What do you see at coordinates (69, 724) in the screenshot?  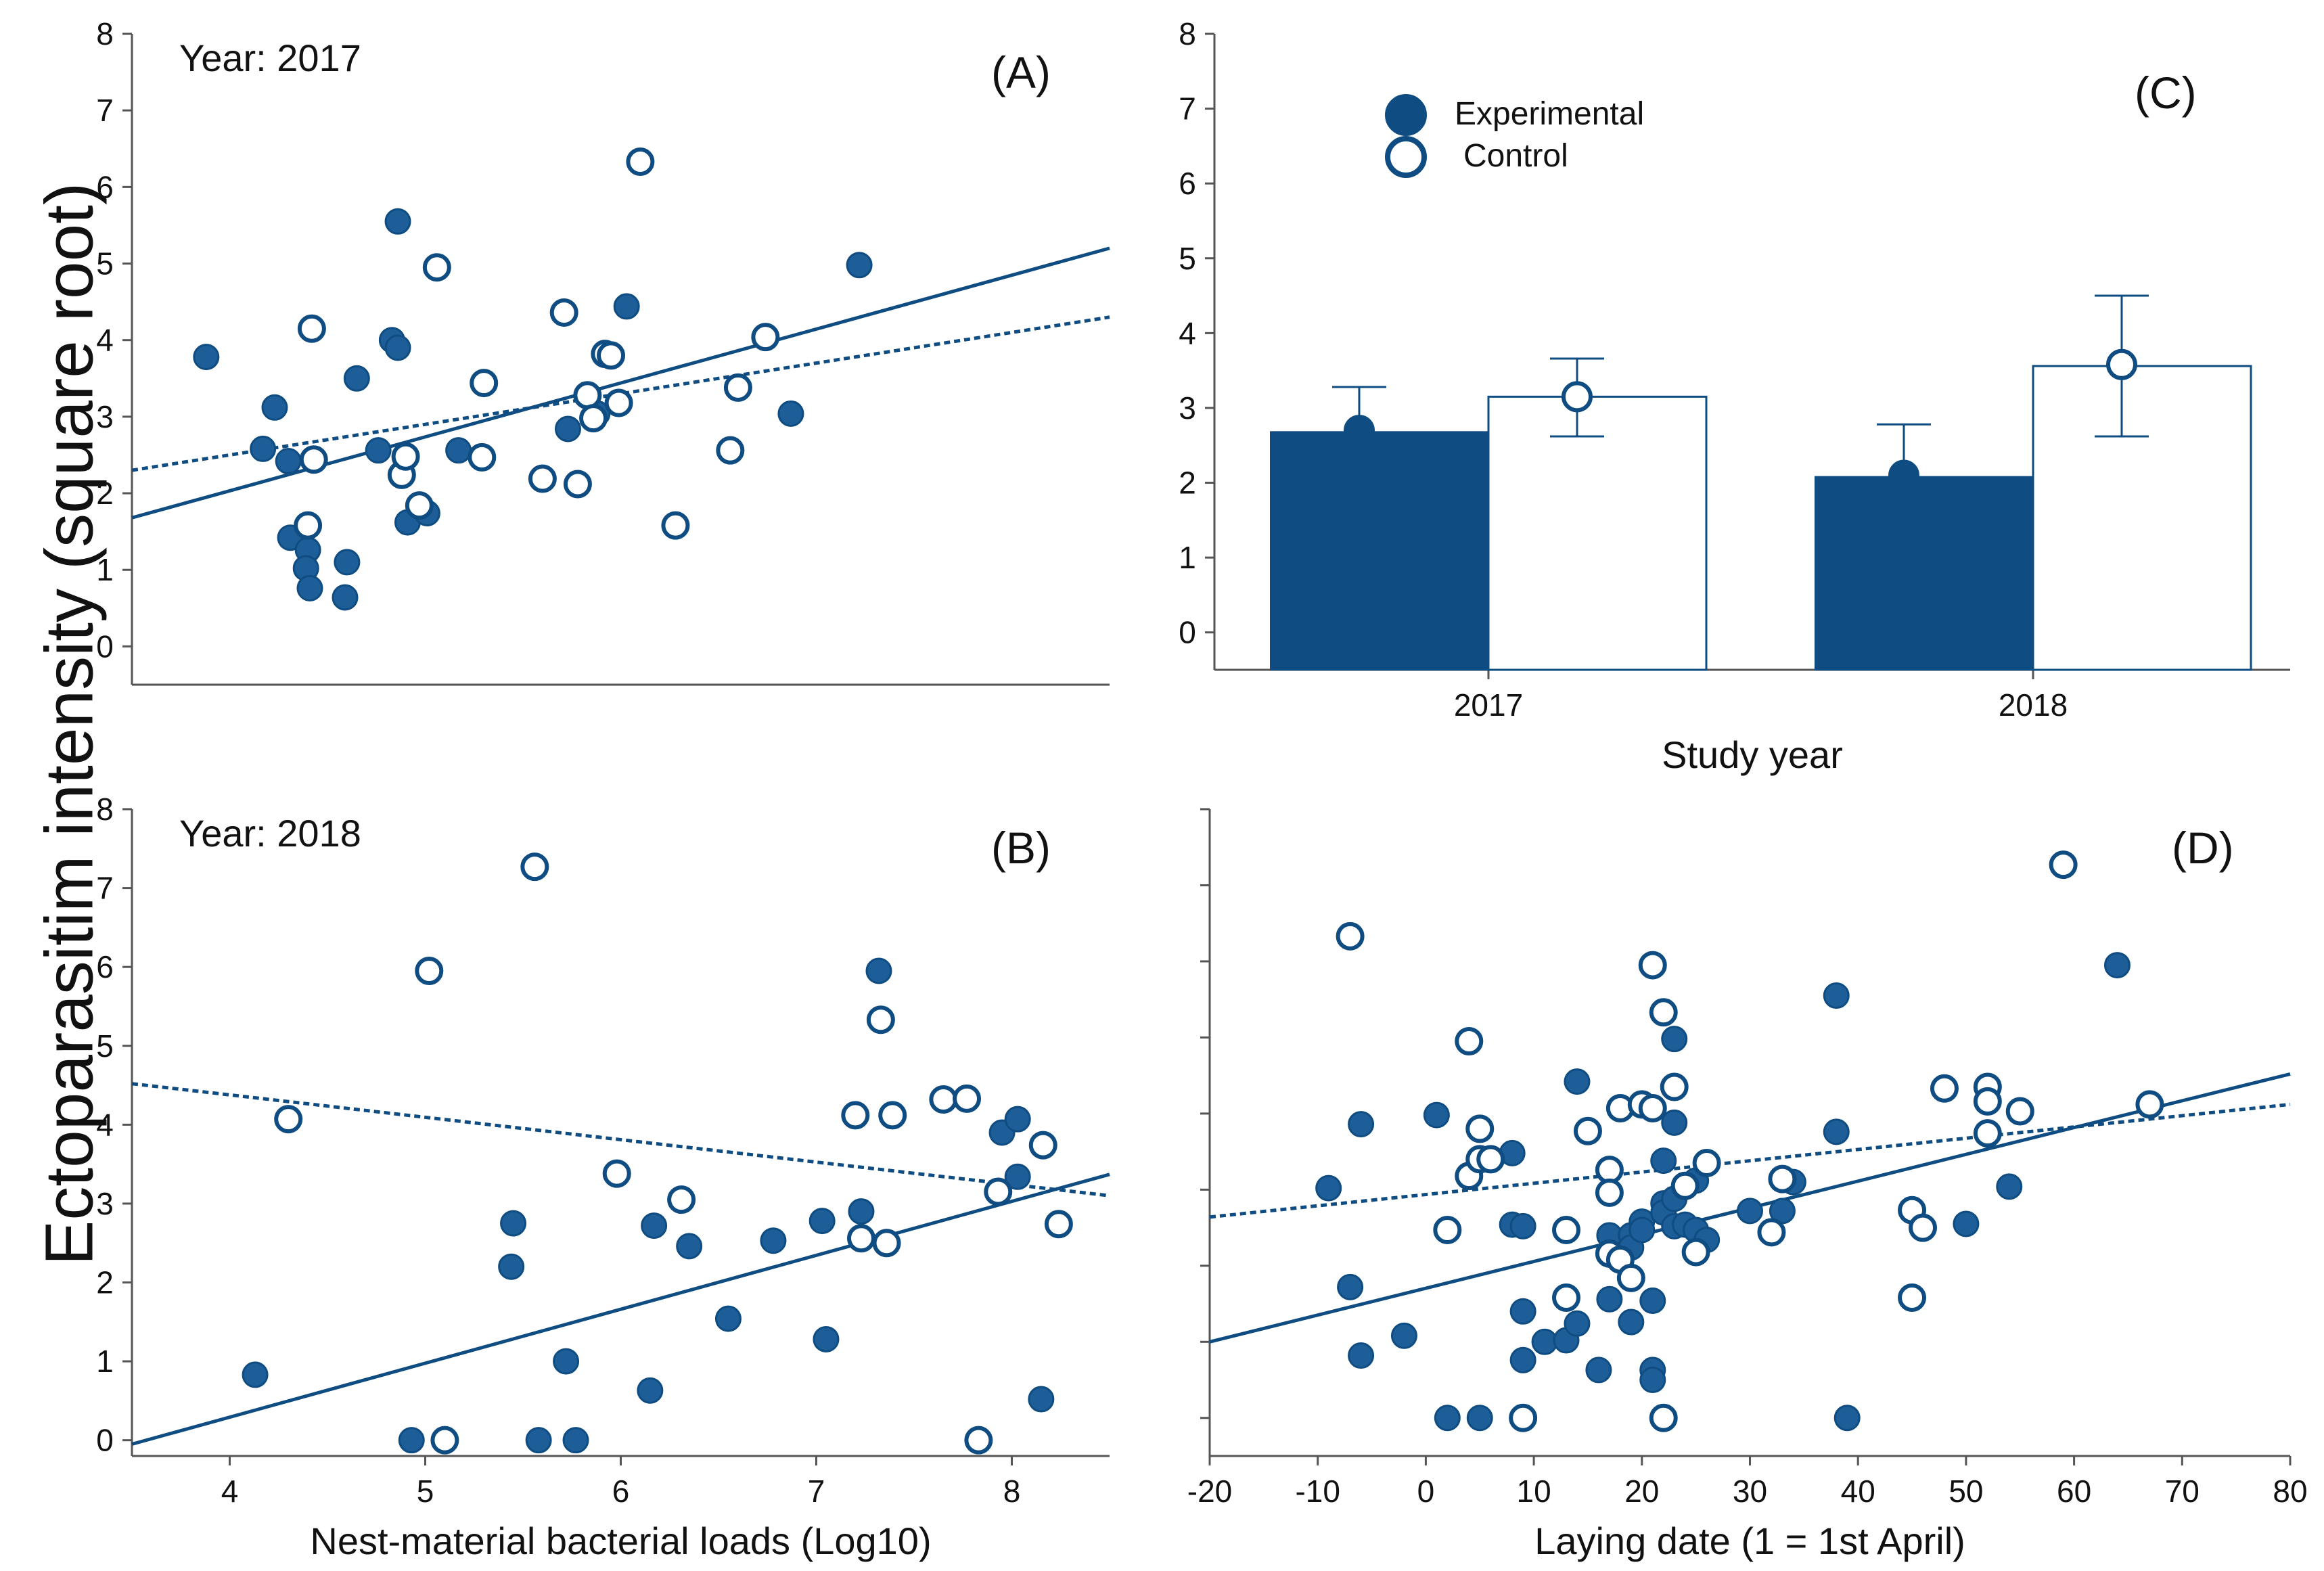 I see `y-axis-title-group: Ectoparasitim intensity (square root)` at bounding box center [69, 724].